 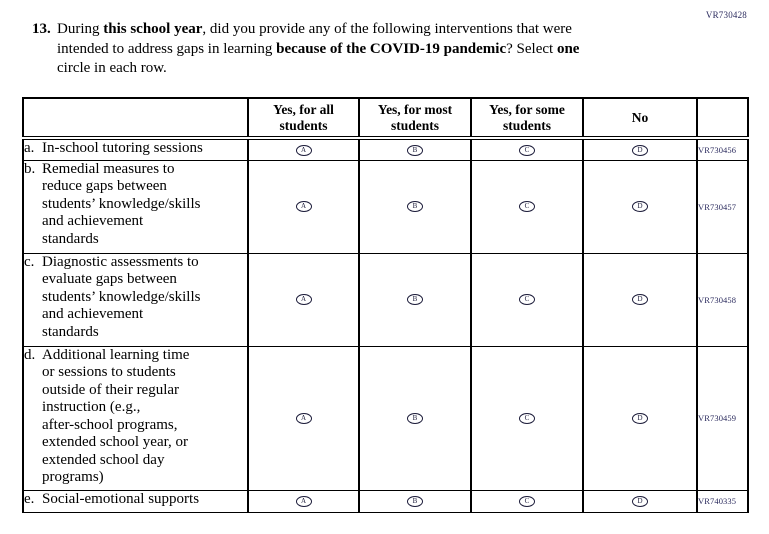 I want to click on row-letter: a., so click(x=29, y=148).